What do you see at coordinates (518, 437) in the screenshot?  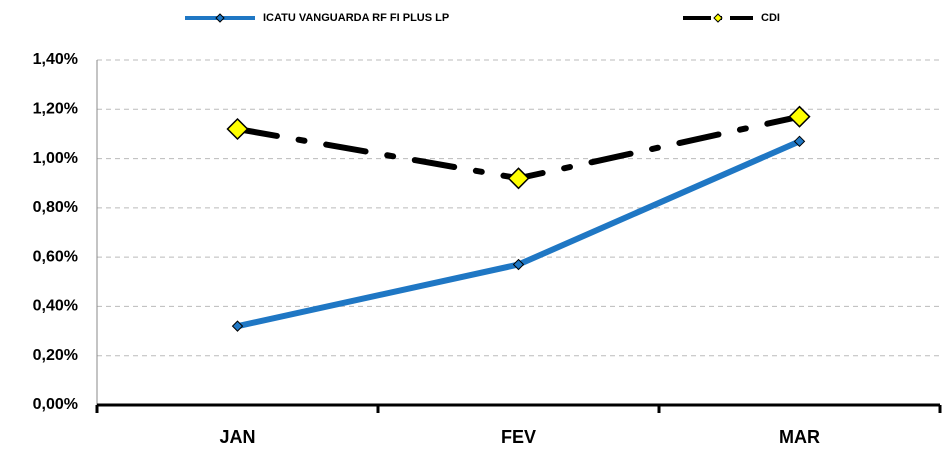 I see `x-tick-label: FEV` at bounding box center [518, 437].